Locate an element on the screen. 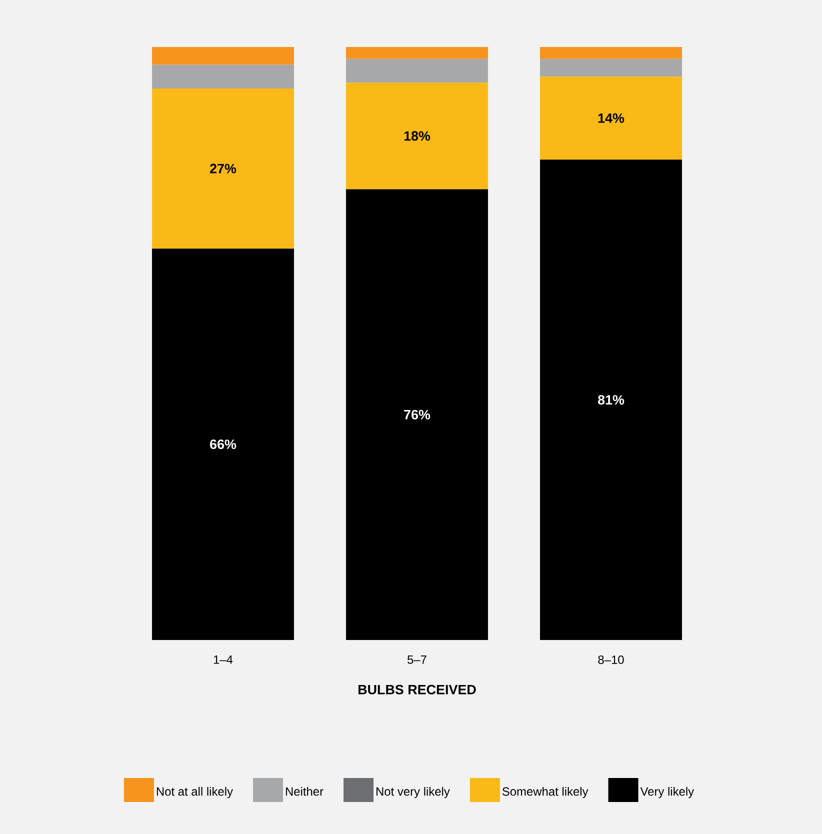 The image size is (822, 834). legend-label: Somewhat likely is located at coordinates (545, 792).